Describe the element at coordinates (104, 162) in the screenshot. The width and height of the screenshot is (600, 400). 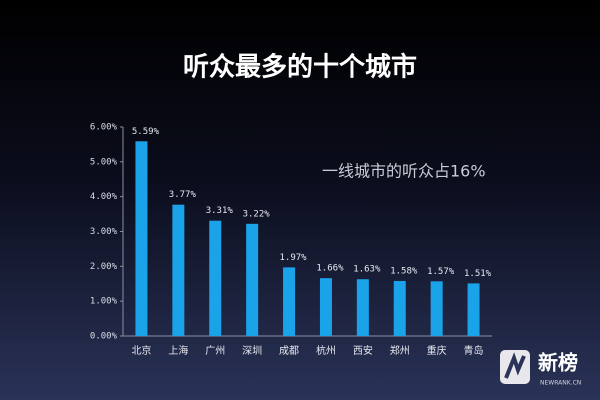
I see `y-tick-label: 5.00%` at that location.